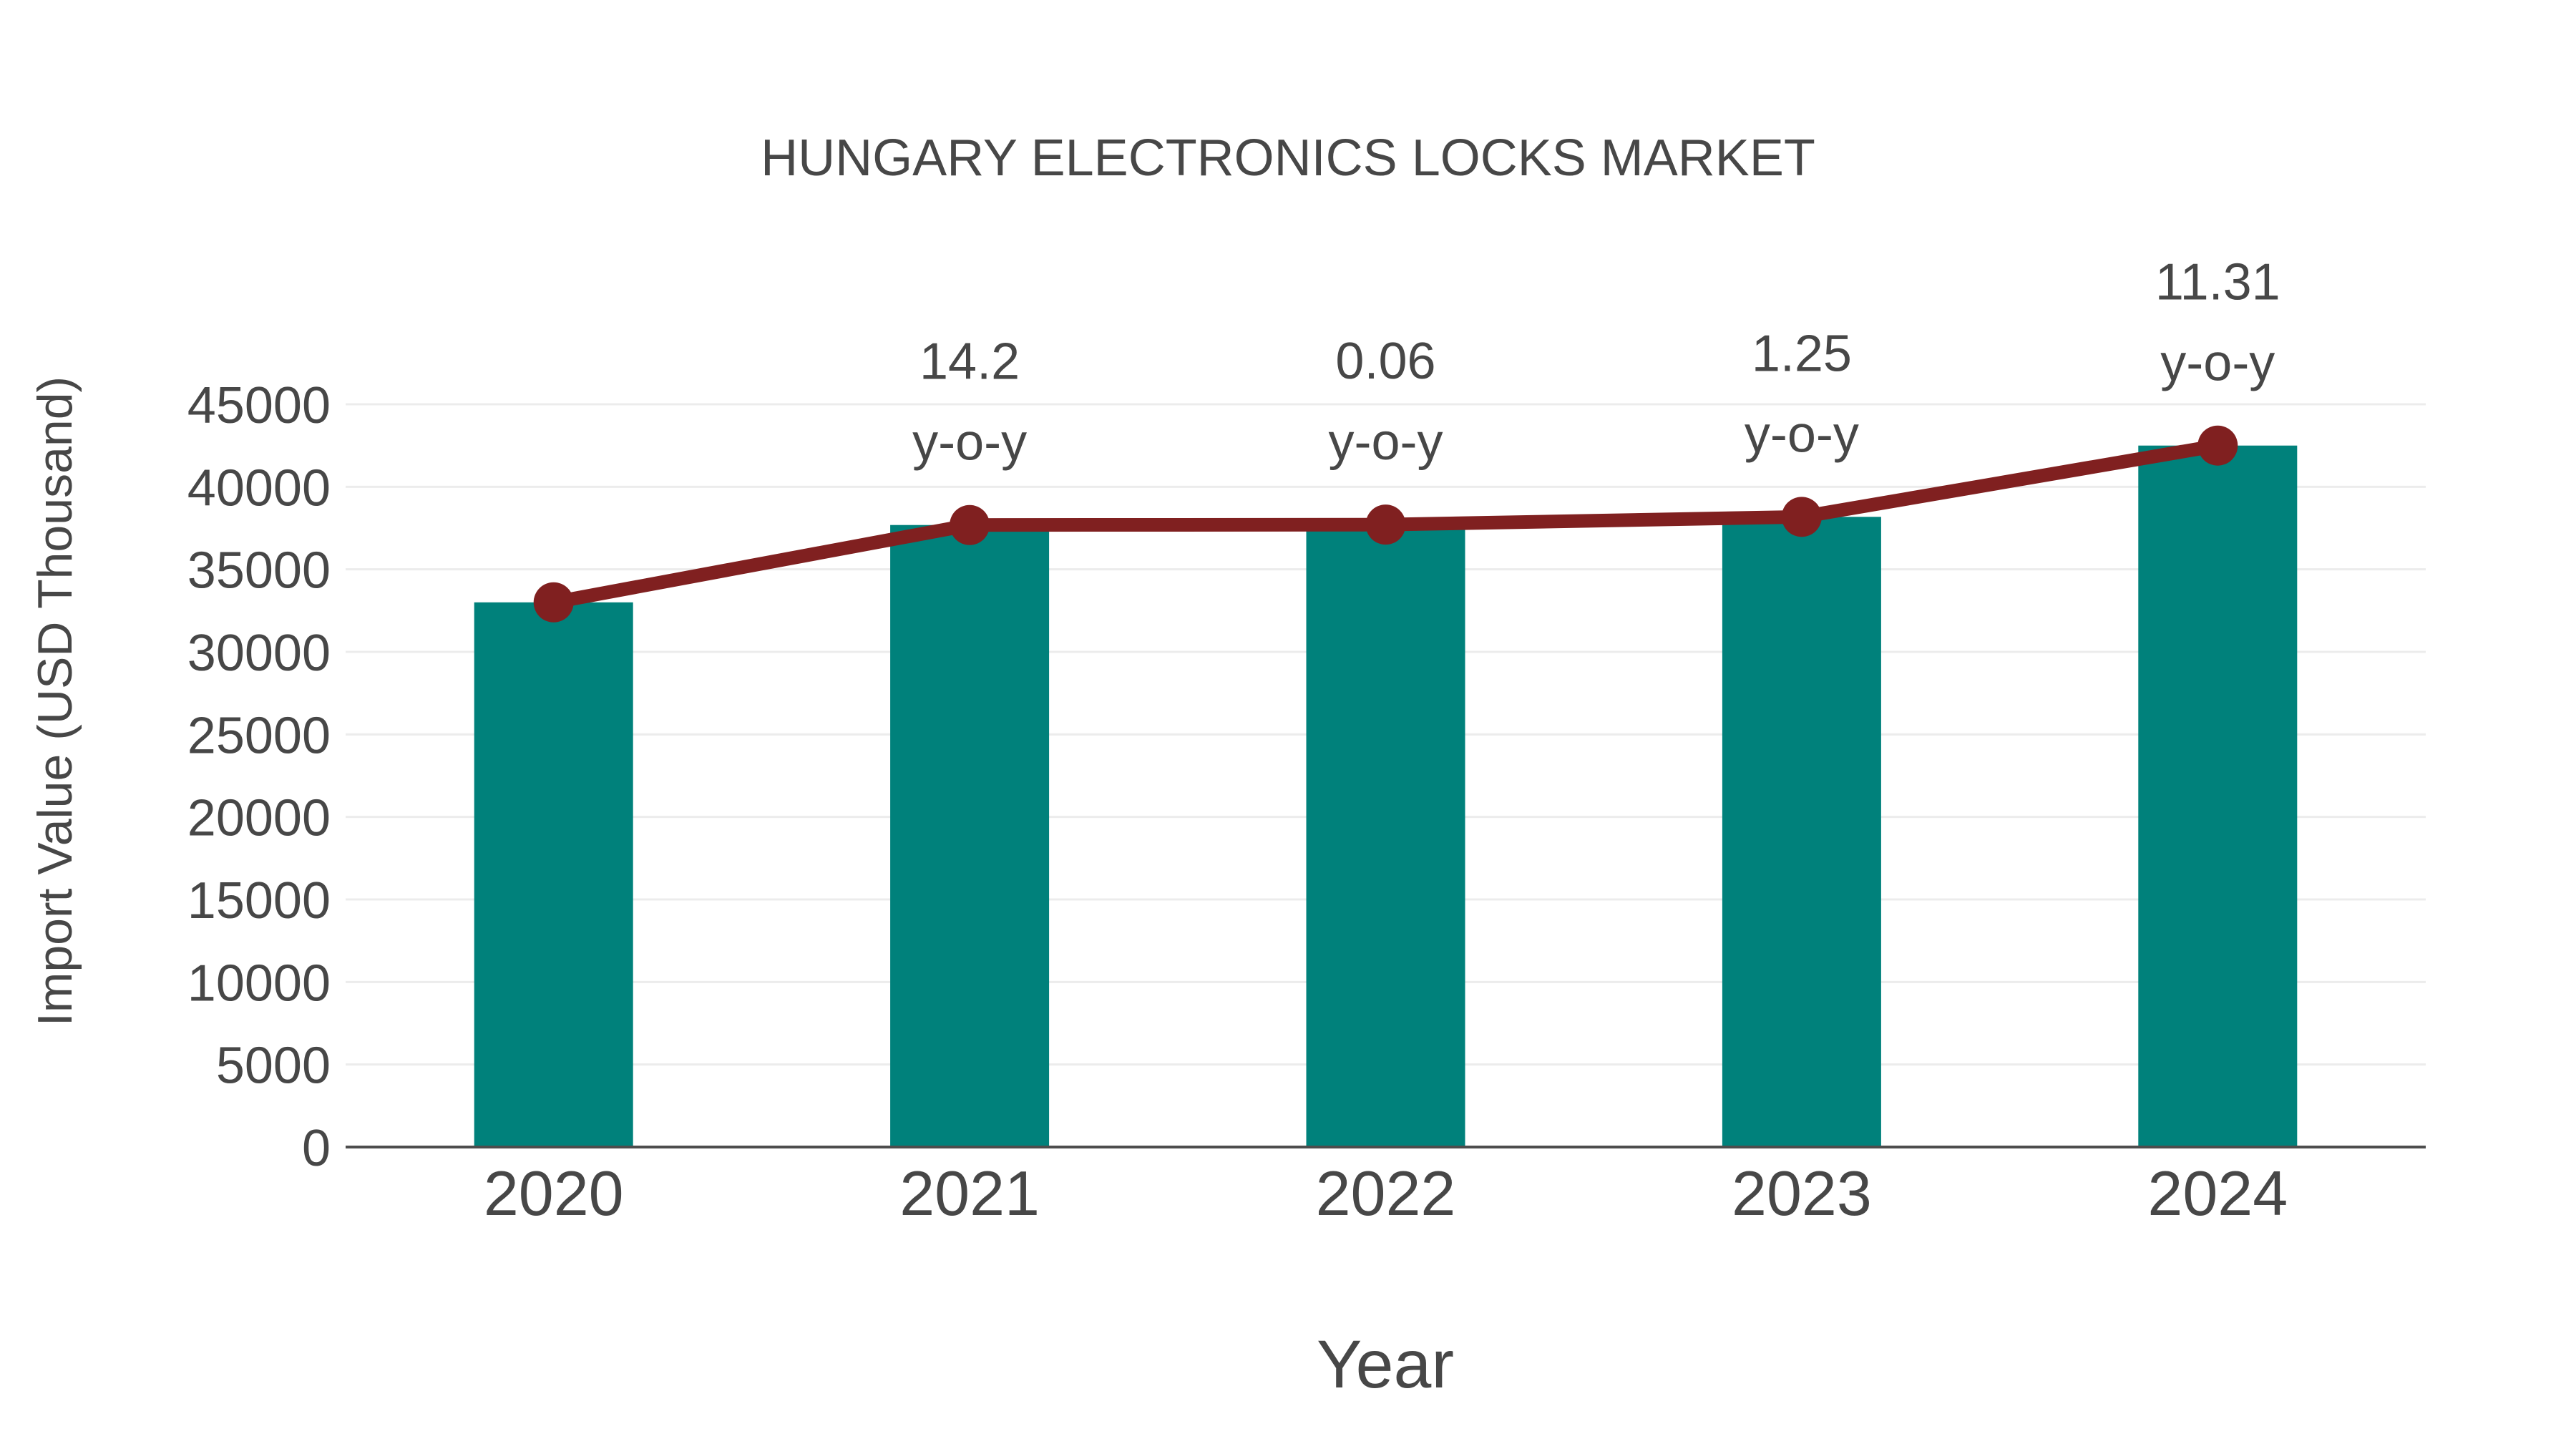 Image resolution: width=2576 pixels, height=1449 pixels. I want to click on y-tick-20000: 20000, so click(259, 818).